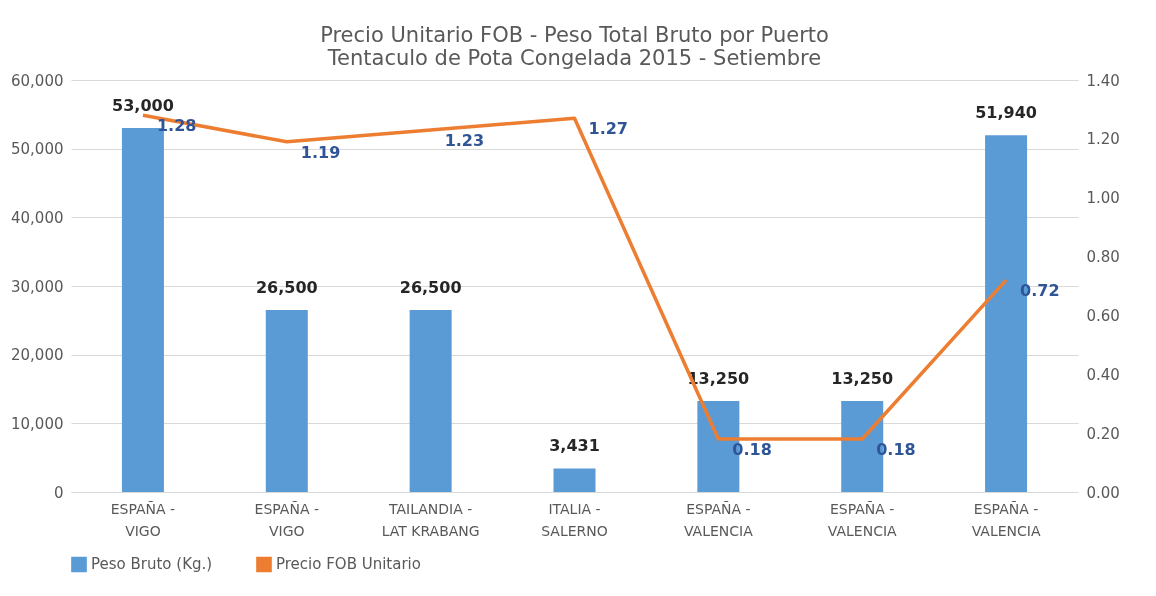  Describe the element at coordinates (1103, 433) in the screenshot. I see `y2-tick-label: 0.20` at that location.